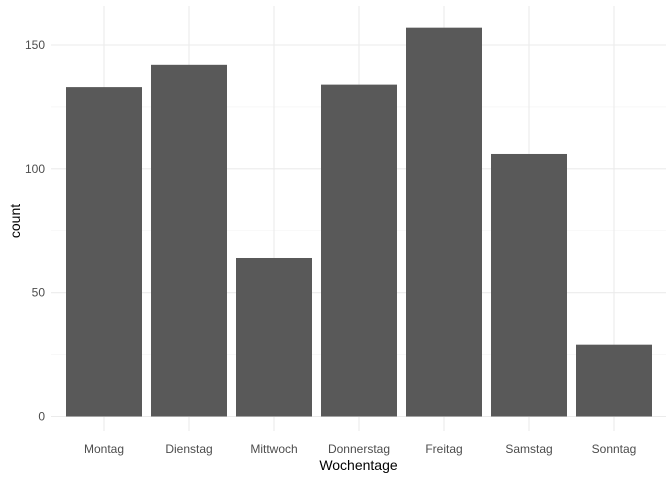  I want to click on x-tick-label: Samstag, so click(528, 449).